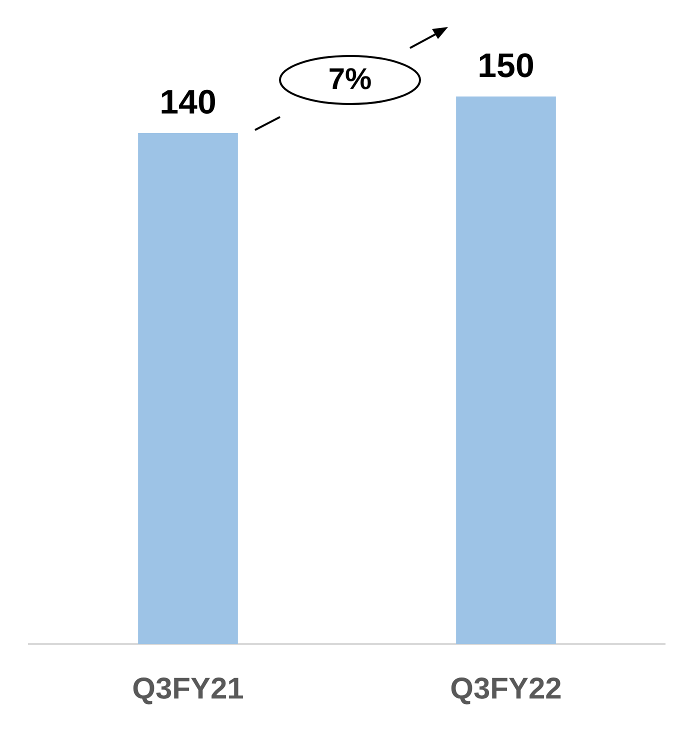  Describe the element at coordinates (506, 689) in the screenshot. I see `x-tick-label: Q3FY22` at that location.